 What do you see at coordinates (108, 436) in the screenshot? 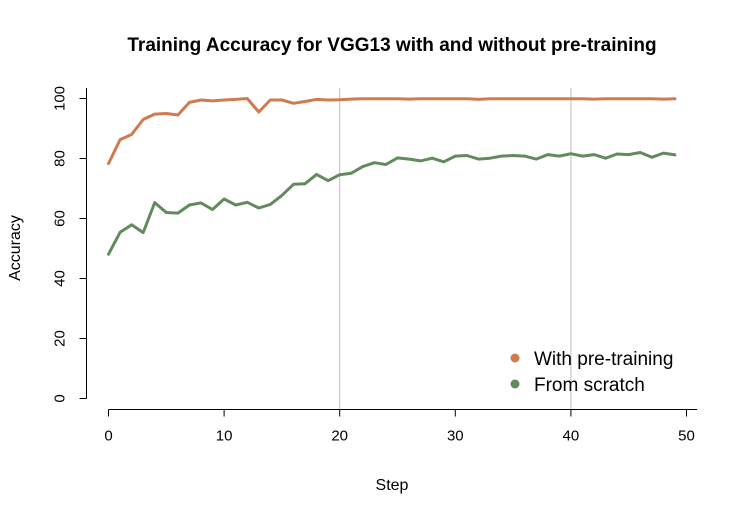
I see `x-tick-label-0: 0` at bounding box center [108, 436].